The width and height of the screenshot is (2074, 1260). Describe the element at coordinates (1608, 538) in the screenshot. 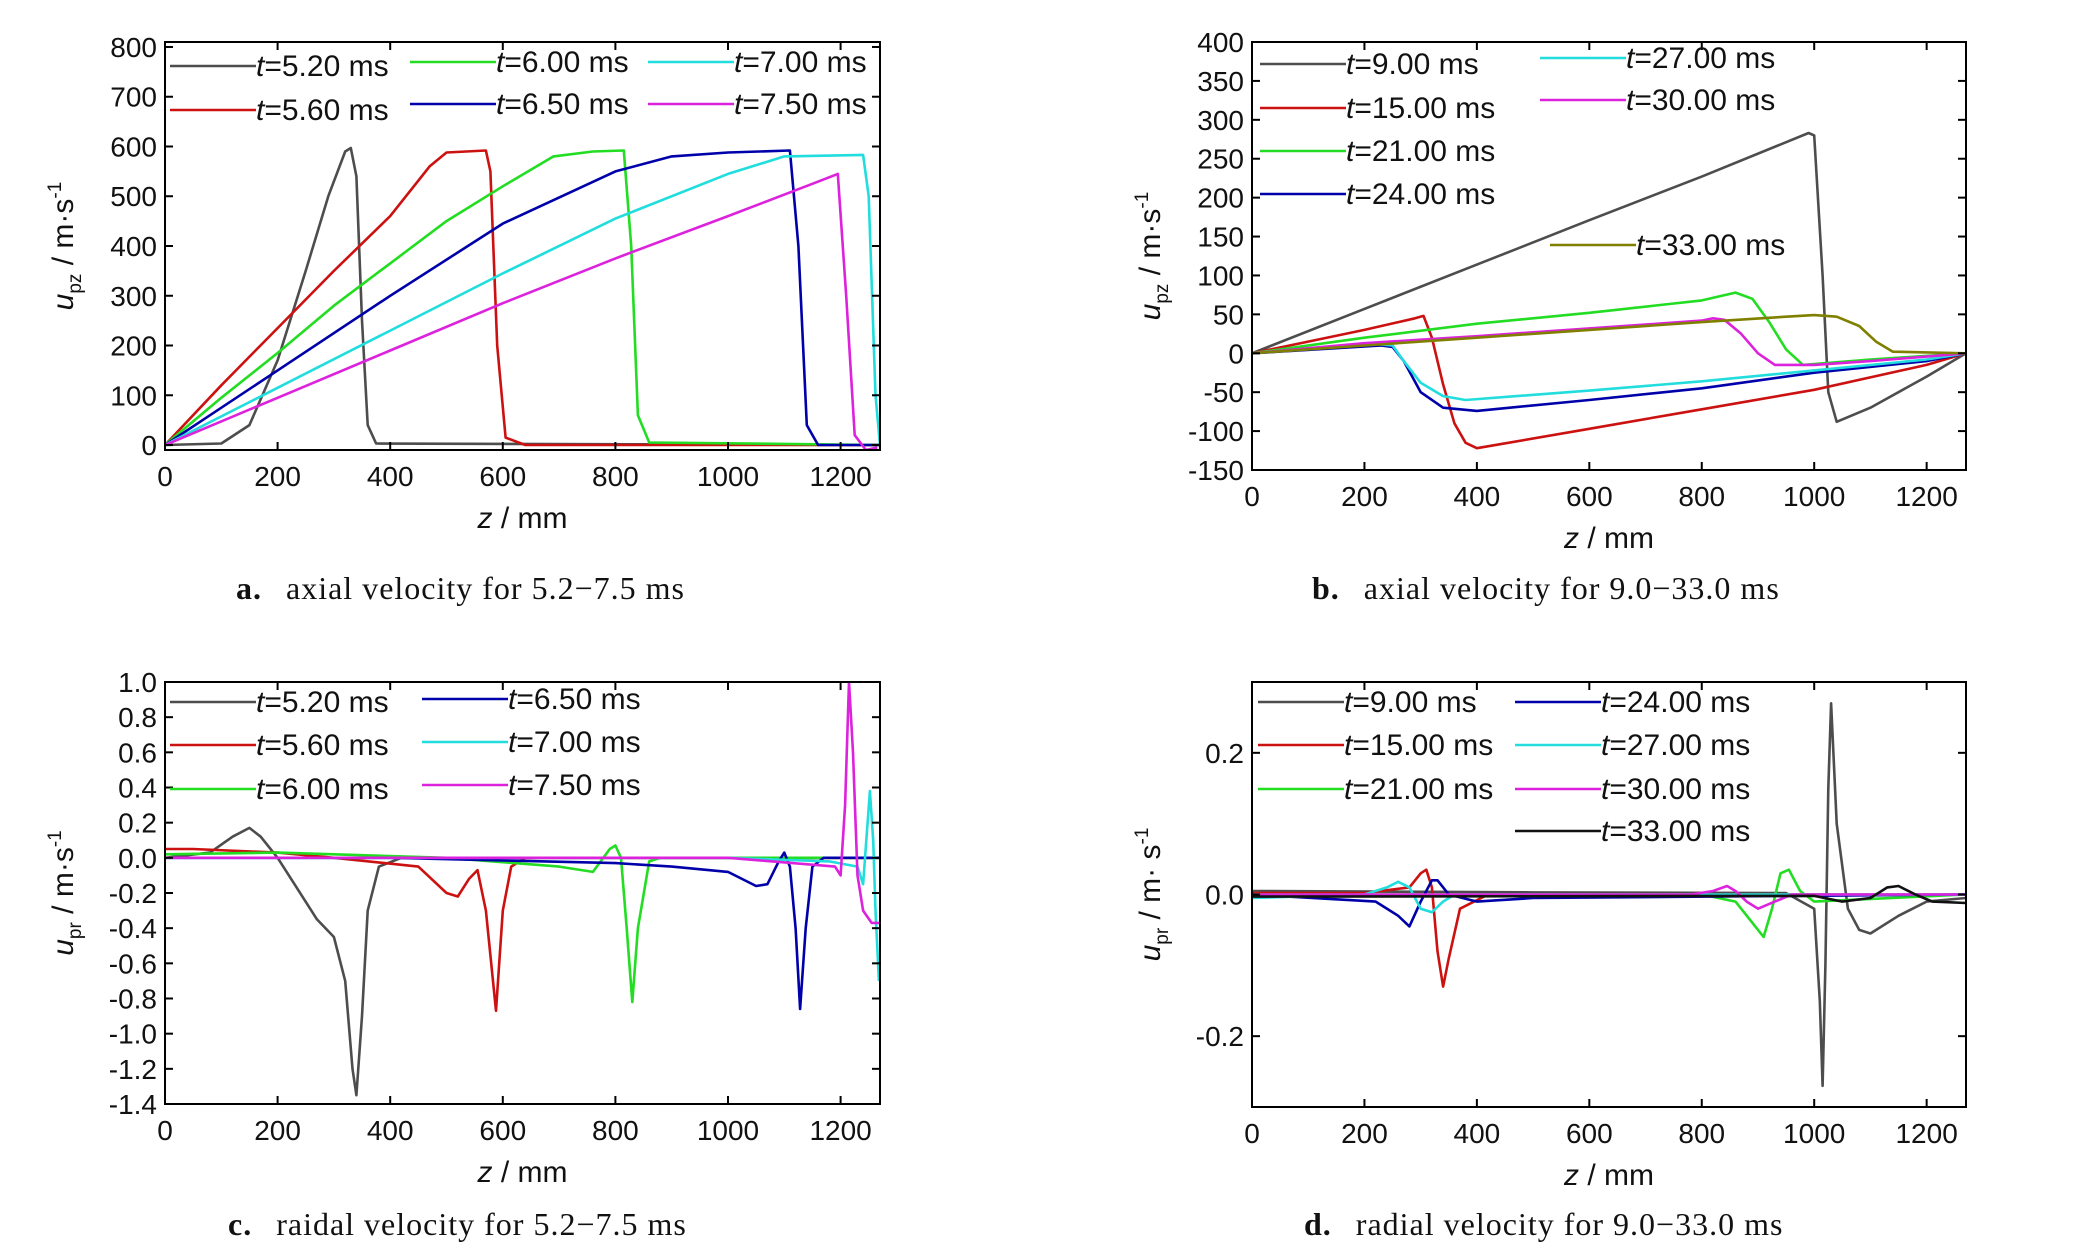

I see `x-axis-label-b: z / mm` at that location.